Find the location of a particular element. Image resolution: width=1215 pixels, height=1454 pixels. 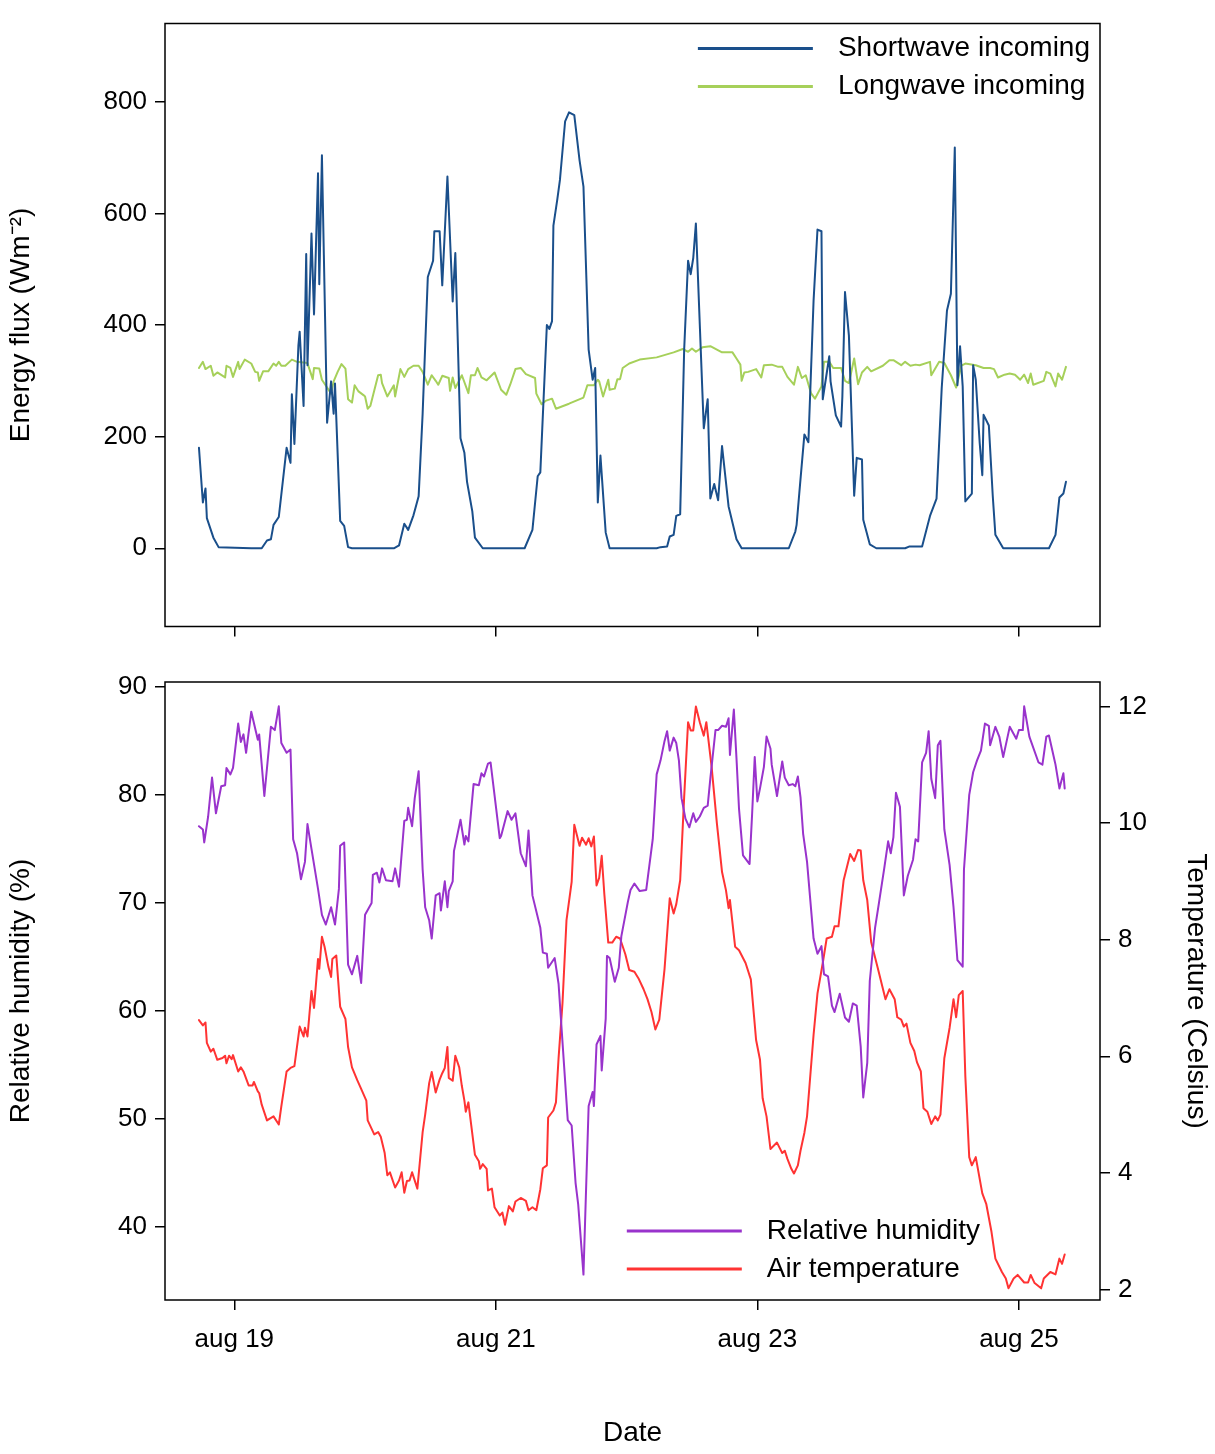

y2-tick-label: 10 is located at coordinates (1132, 821).